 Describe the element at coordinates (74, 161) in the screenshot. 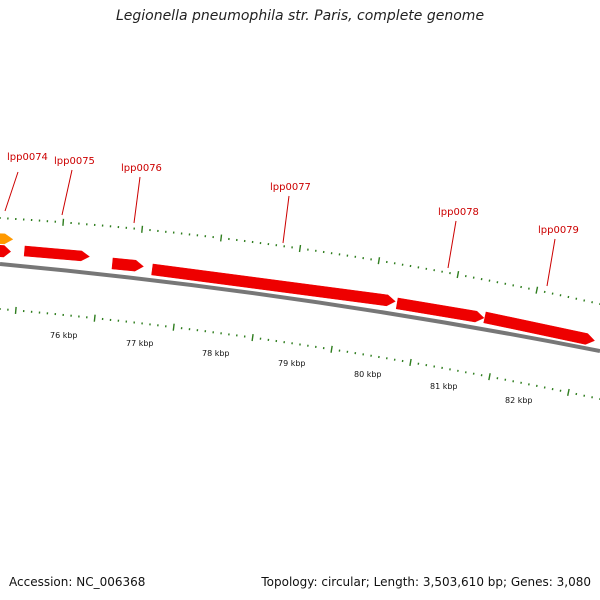

I see `gene-label-lpp0075: lpp0075` at that location.